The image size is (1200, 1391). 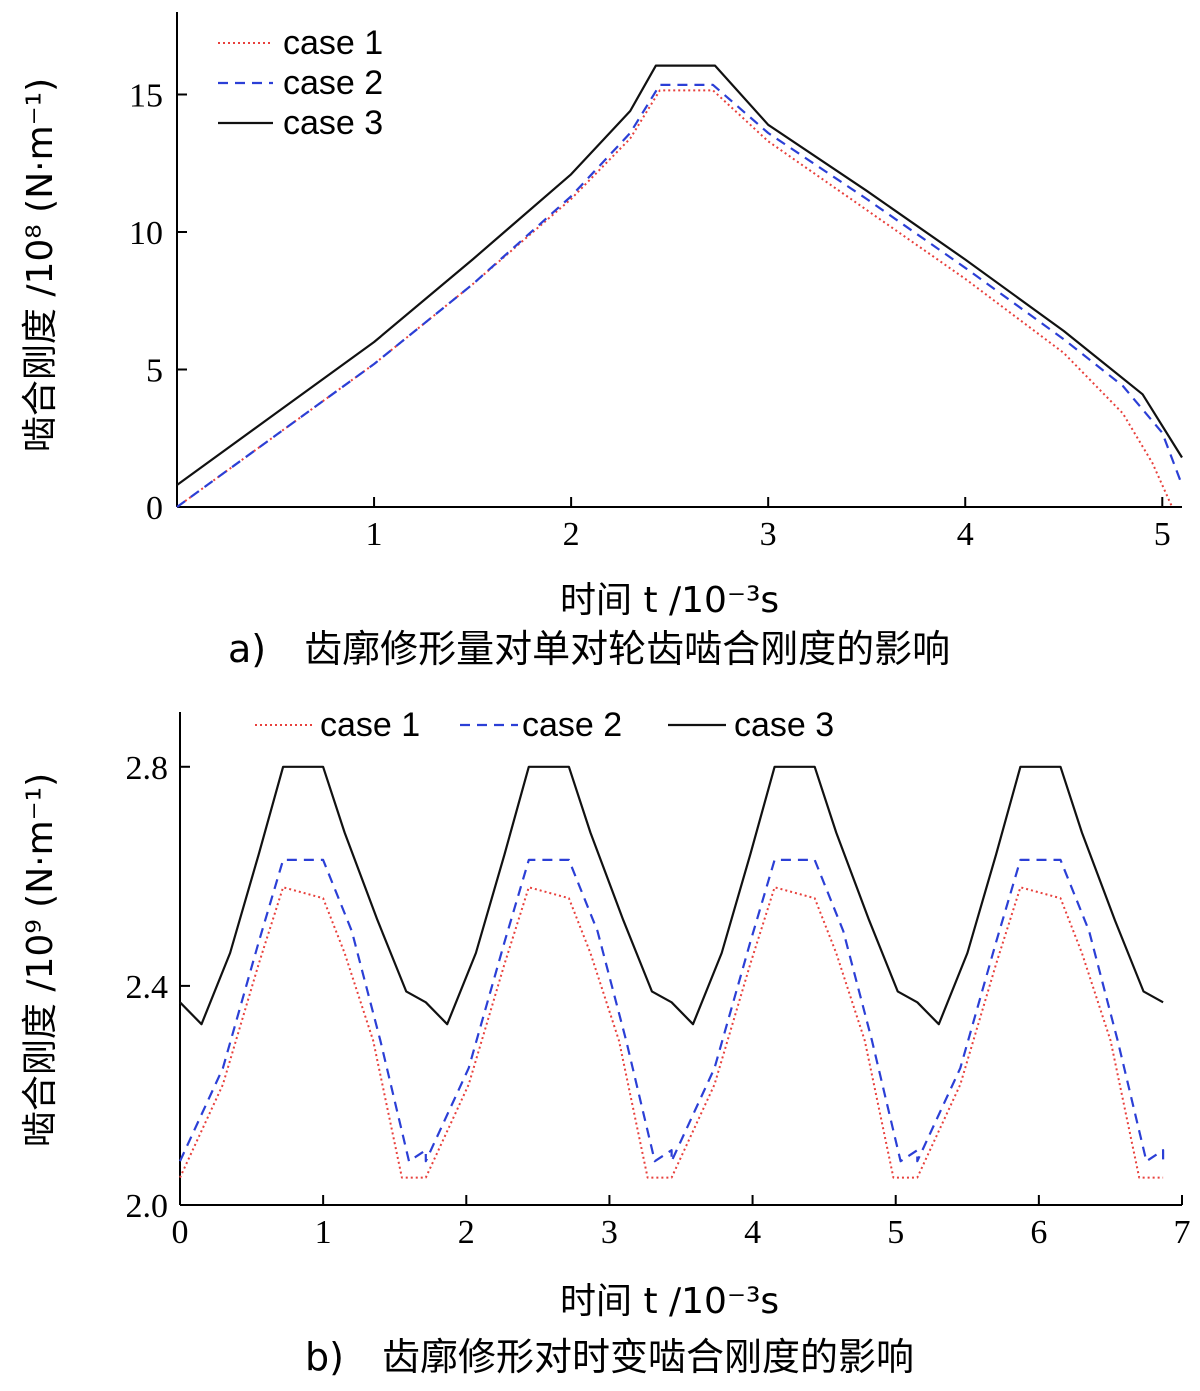 I want to click on y-axis-title: 啮合刚度 /10⁹ (N·m⁻¹), so click(x=40, y=960).